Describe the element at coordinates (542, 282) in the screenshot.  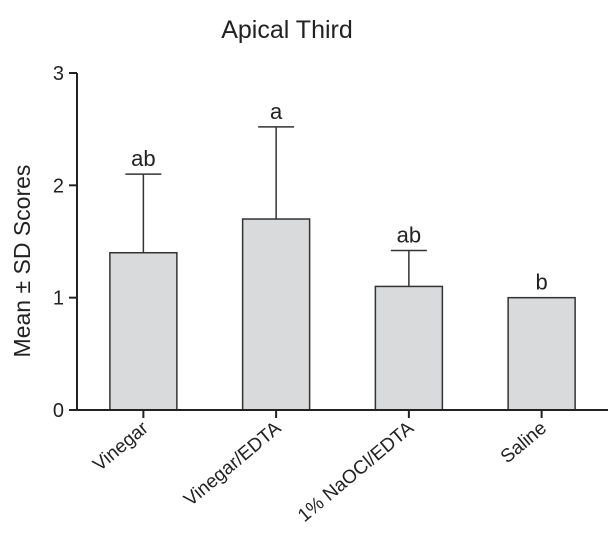
I see `significance-label: b` at that location.